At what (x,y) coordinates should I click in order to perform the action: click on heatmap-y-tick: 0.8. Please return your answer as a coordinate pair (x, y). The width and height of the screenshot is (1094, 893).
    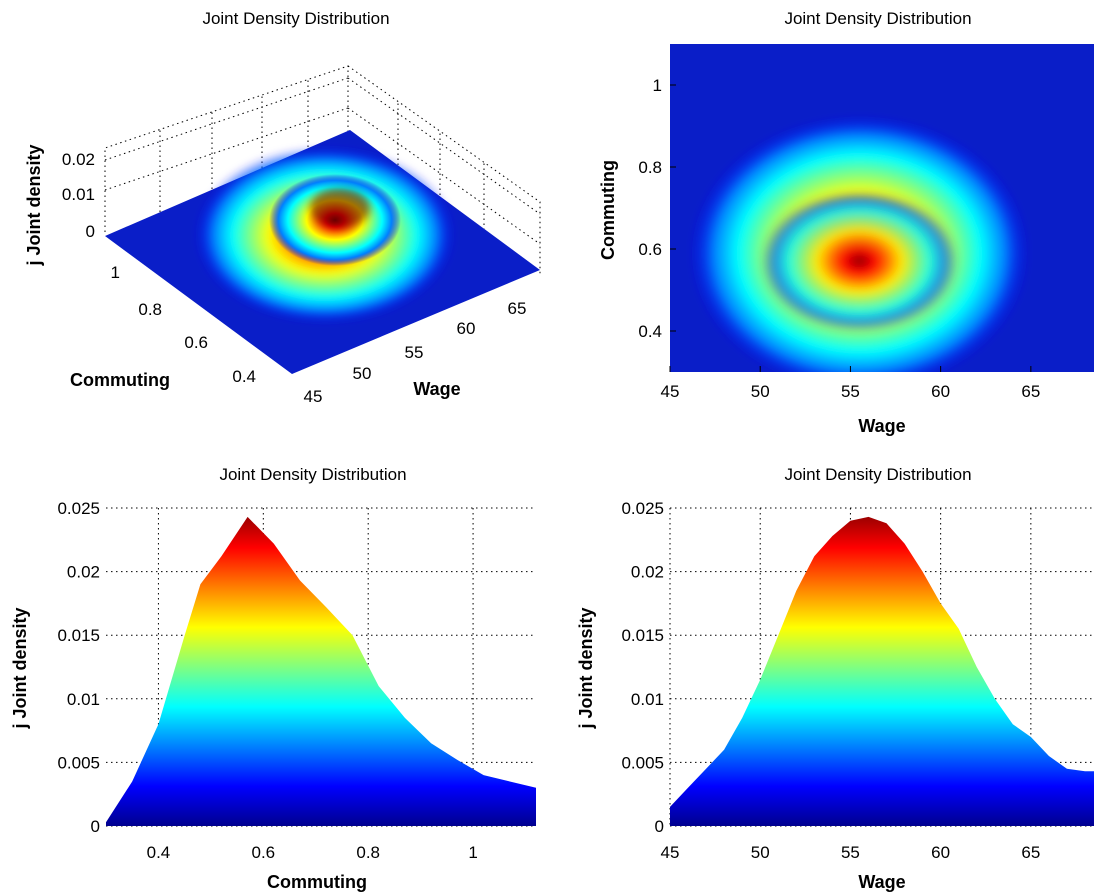
    Looking at the image, I should click on (650, 167).